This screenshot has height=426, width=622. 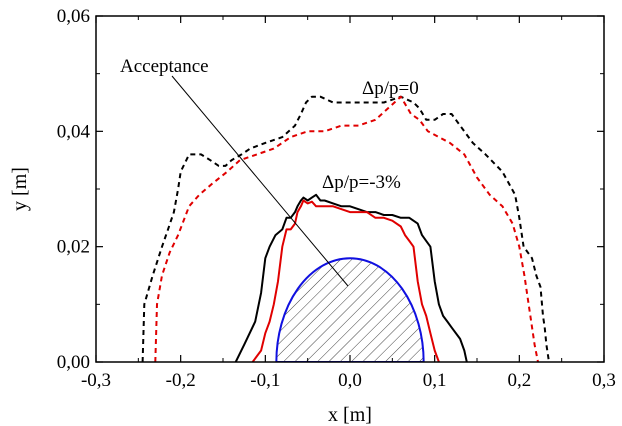 I want to click on annotation-dp3: Δp/p=-3%, so click(x=361, y=182).